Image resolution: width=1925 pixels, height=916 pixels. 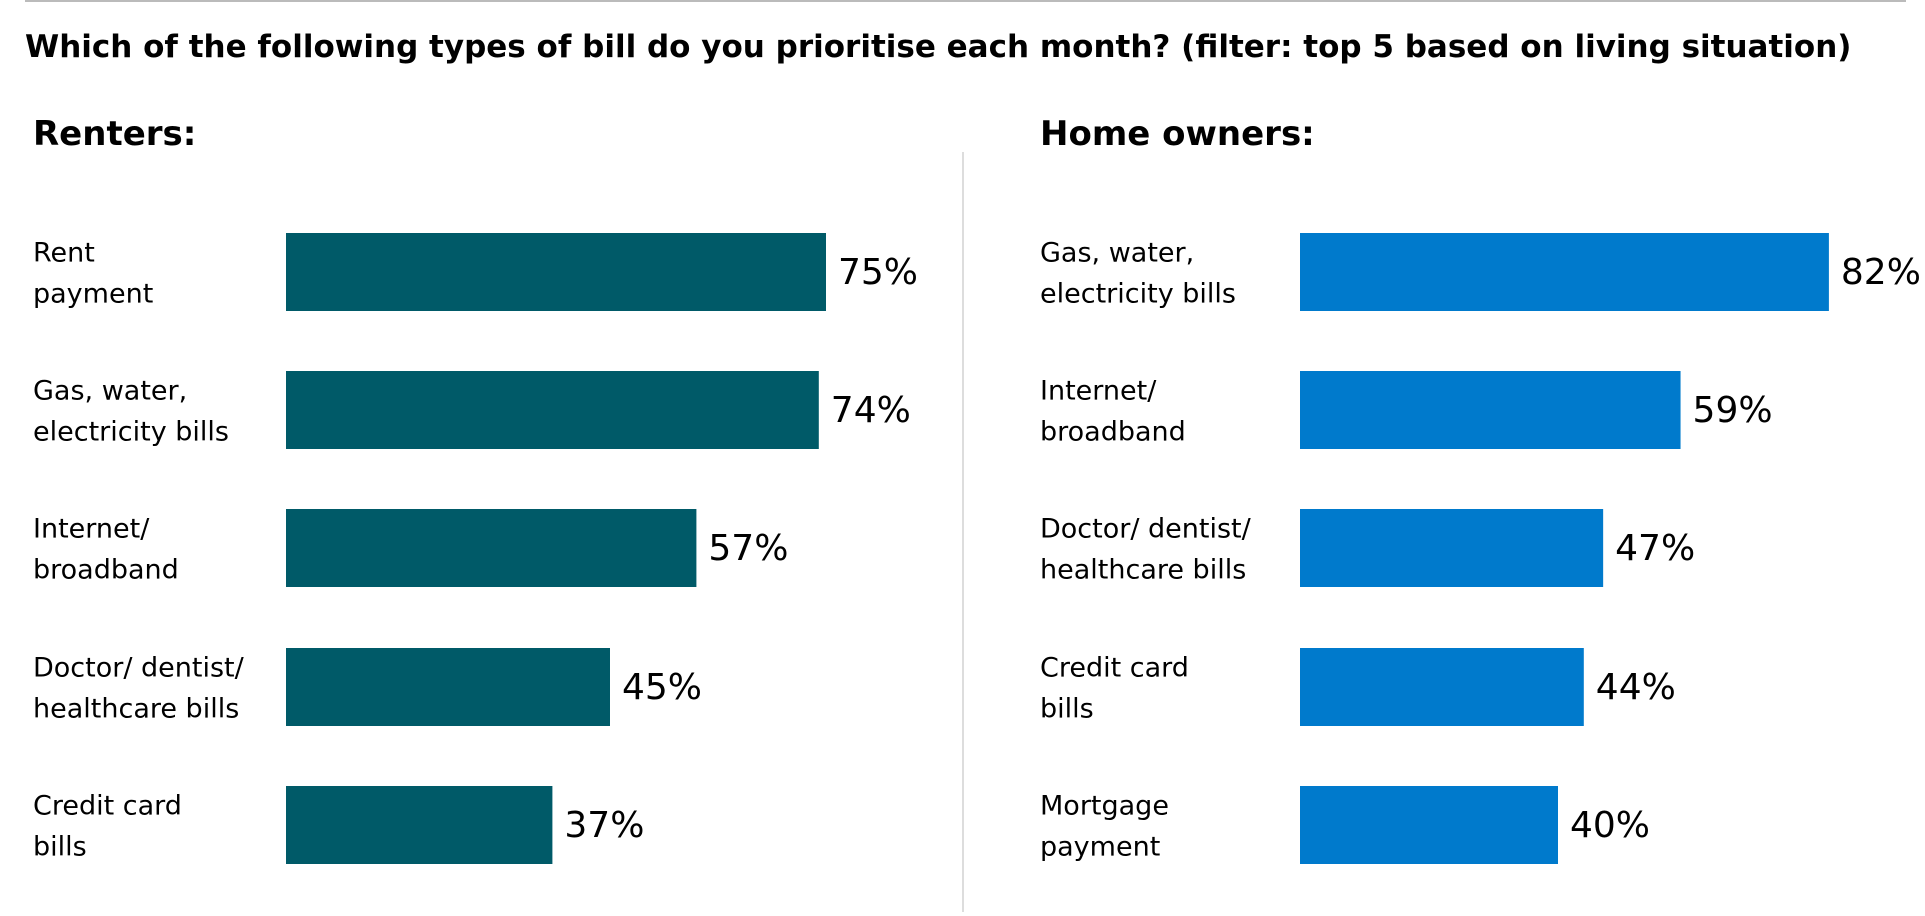 What do you see at coordinates (1881, 272) in the screenshot?
I see `value-label: 82%` at bounding box center [1881, 272].